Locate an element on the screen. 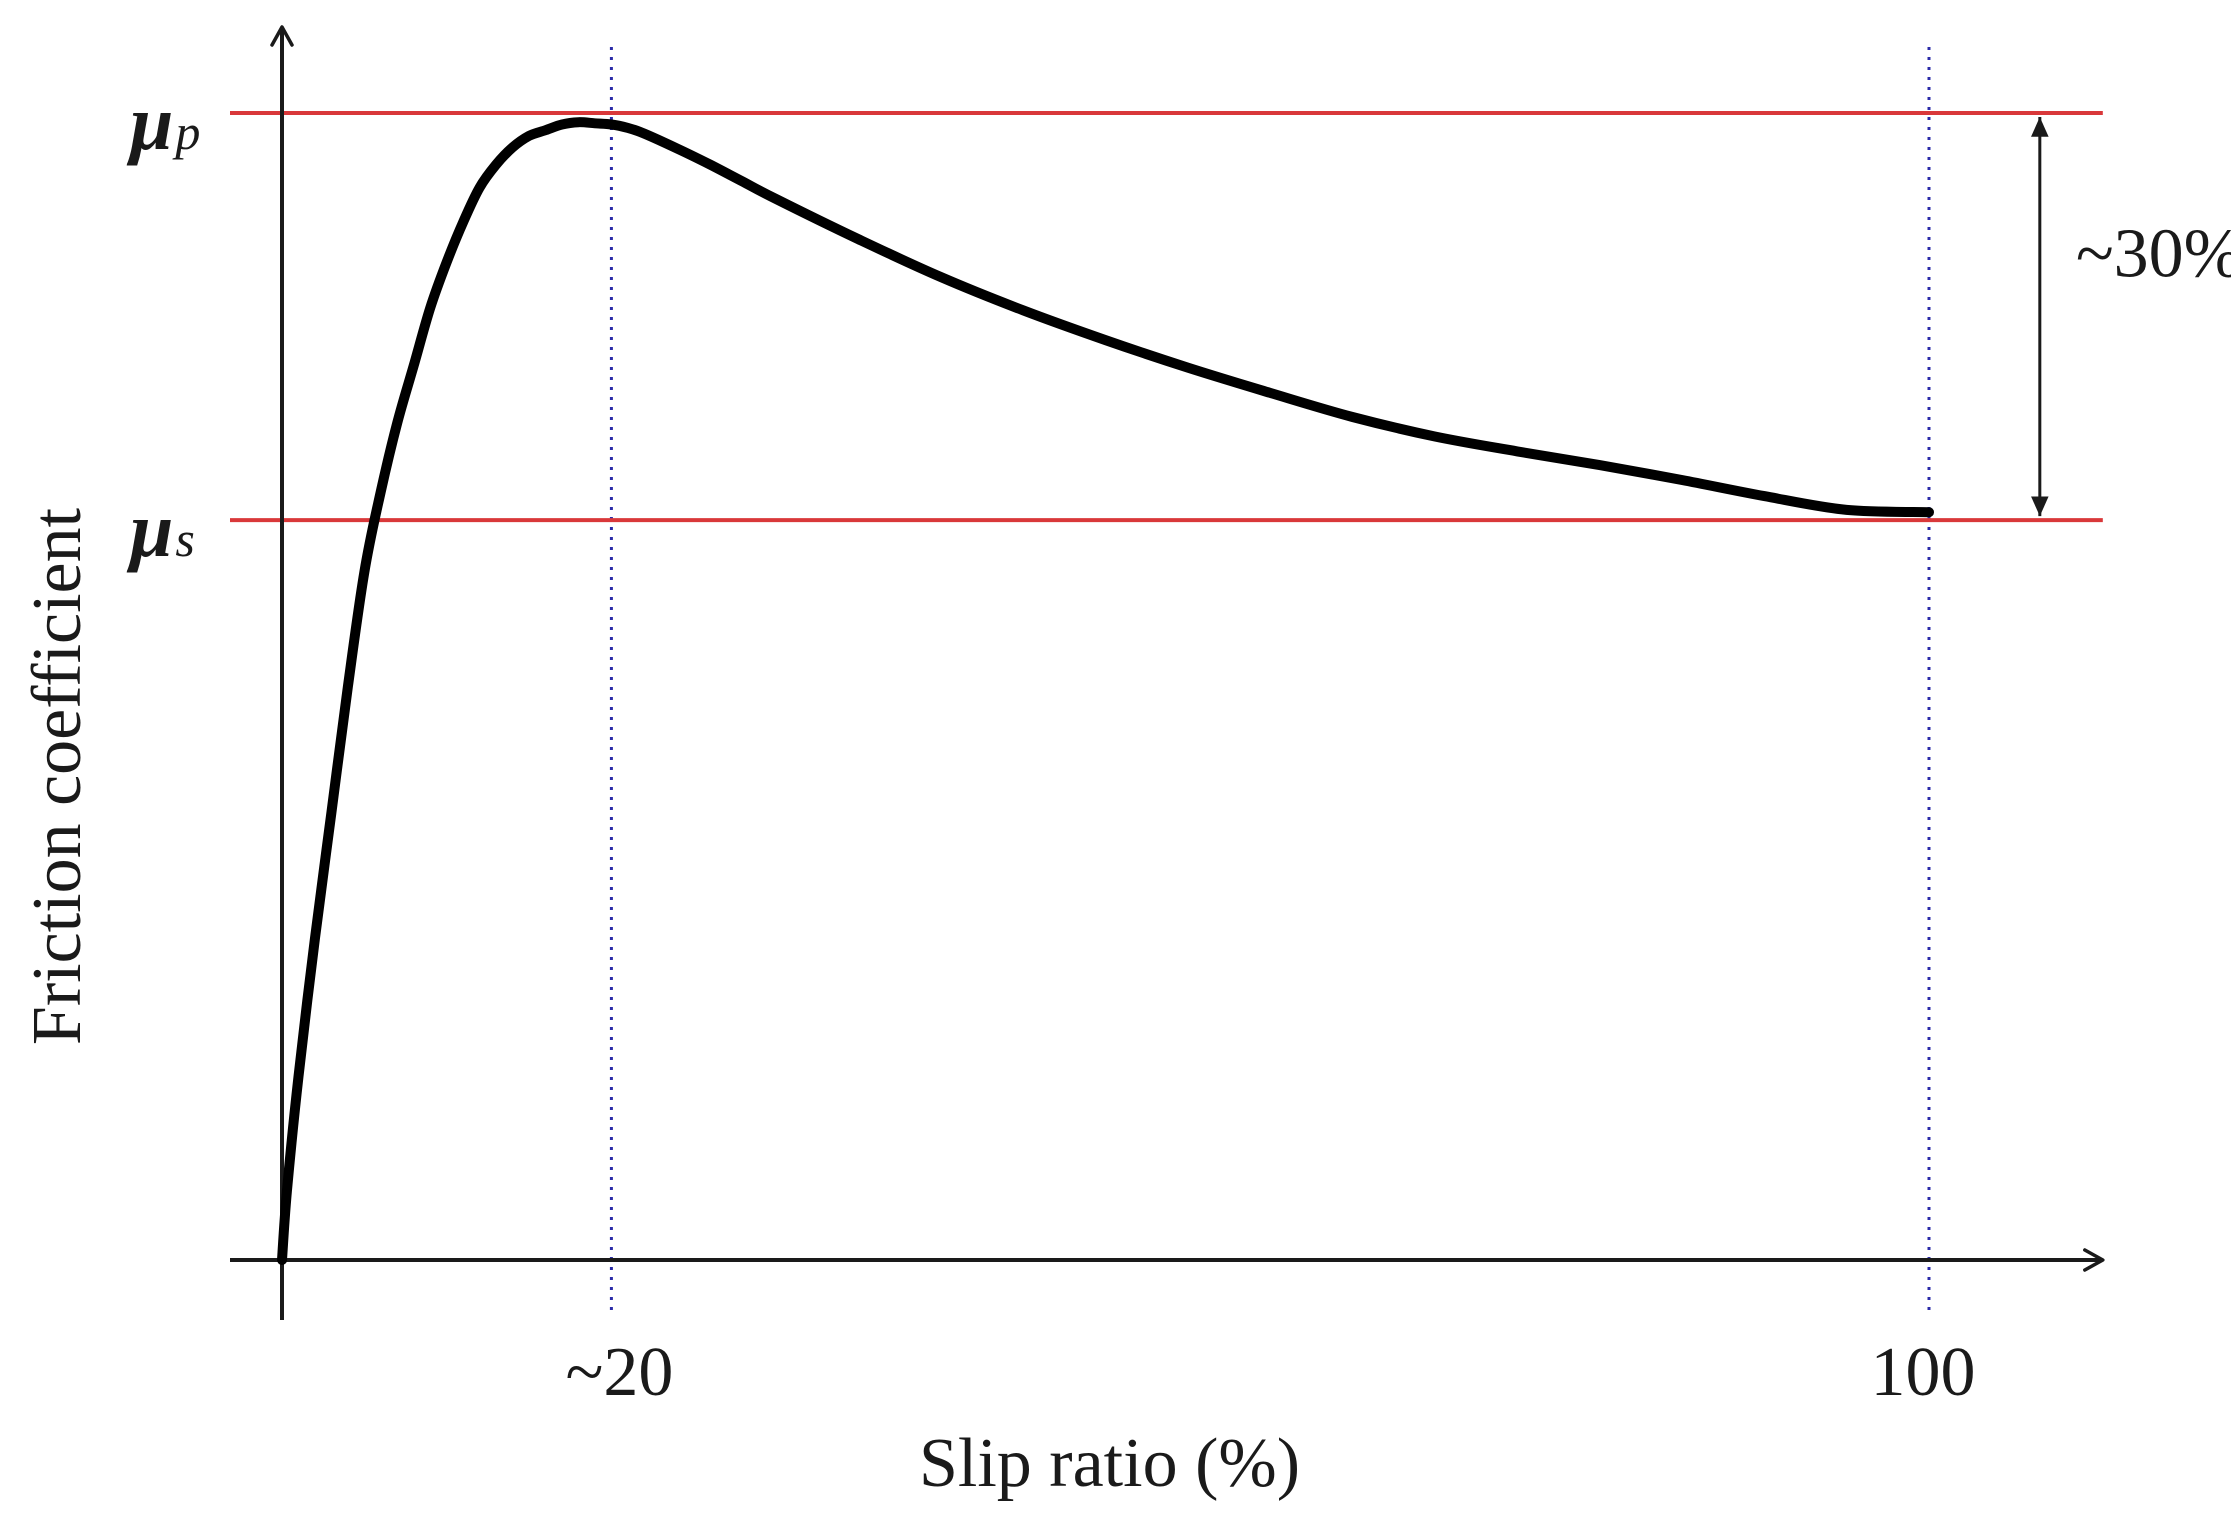 The height and width of the screenshot is (1517, 2231). y-tick-subscript: p is located at coordinates (186, 132).